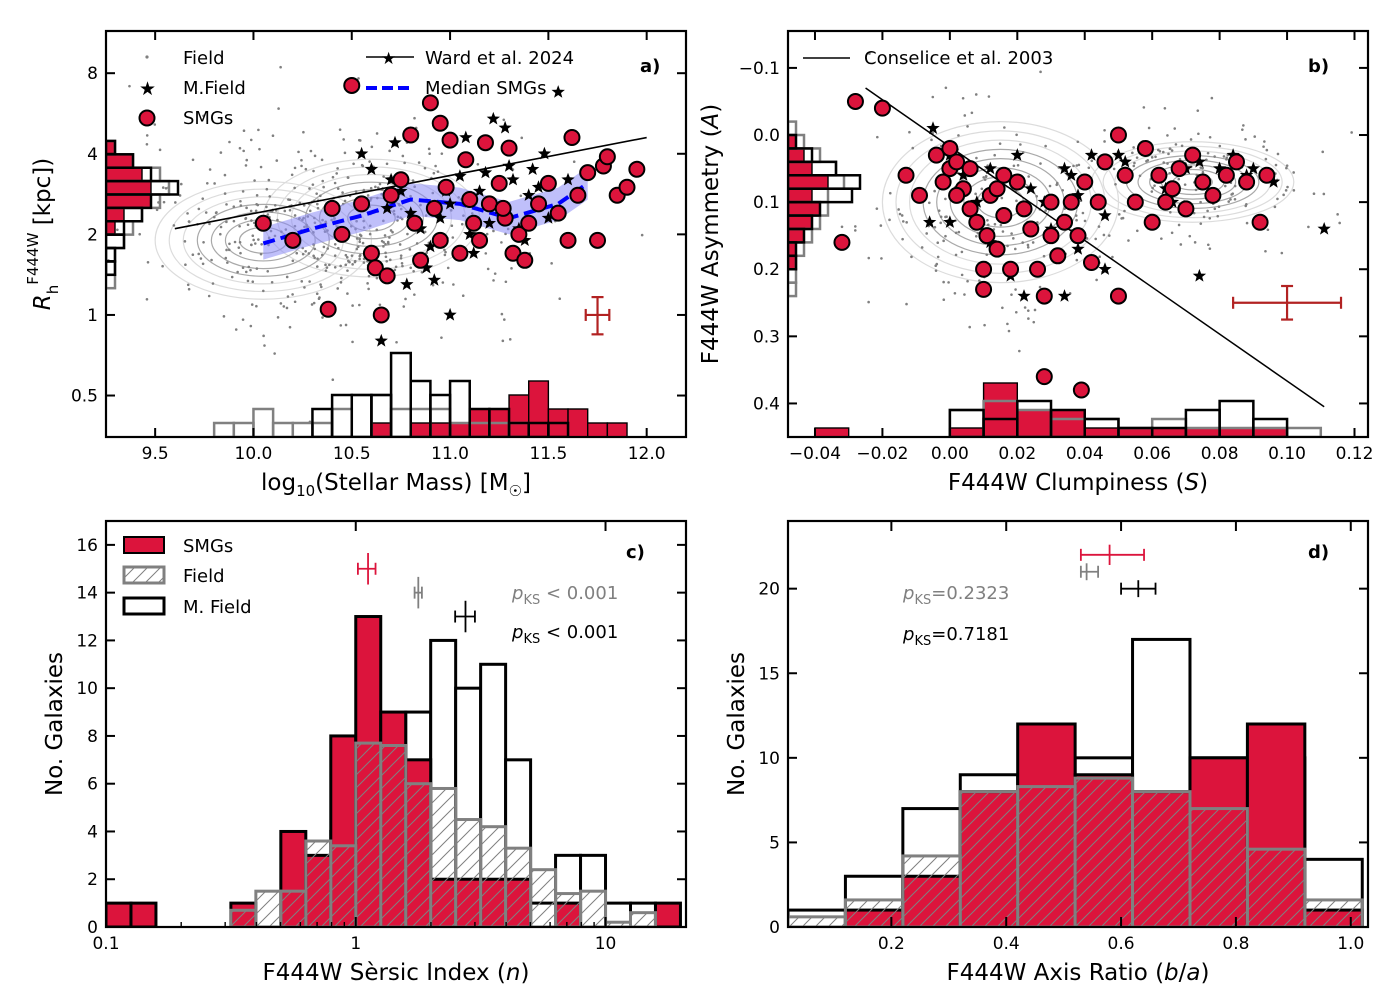  Describe the element at coordinates (204, 576) in the screenshot. I see `legend-c-field-label: Field` at that location.